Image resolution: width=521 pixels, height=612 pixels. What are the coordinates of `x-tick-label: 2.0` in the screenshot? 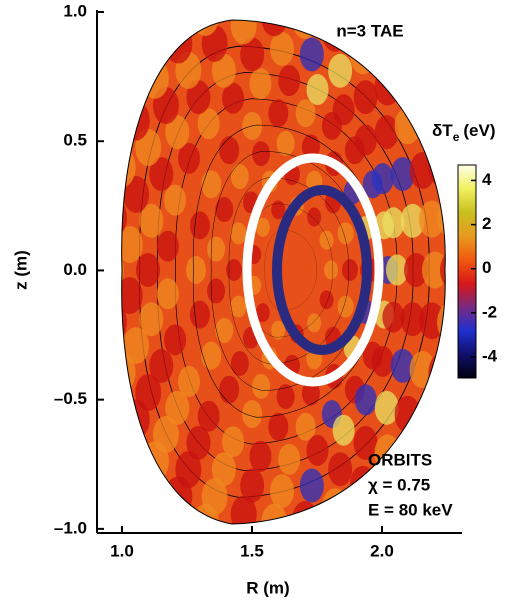 It's located at (382, 550).